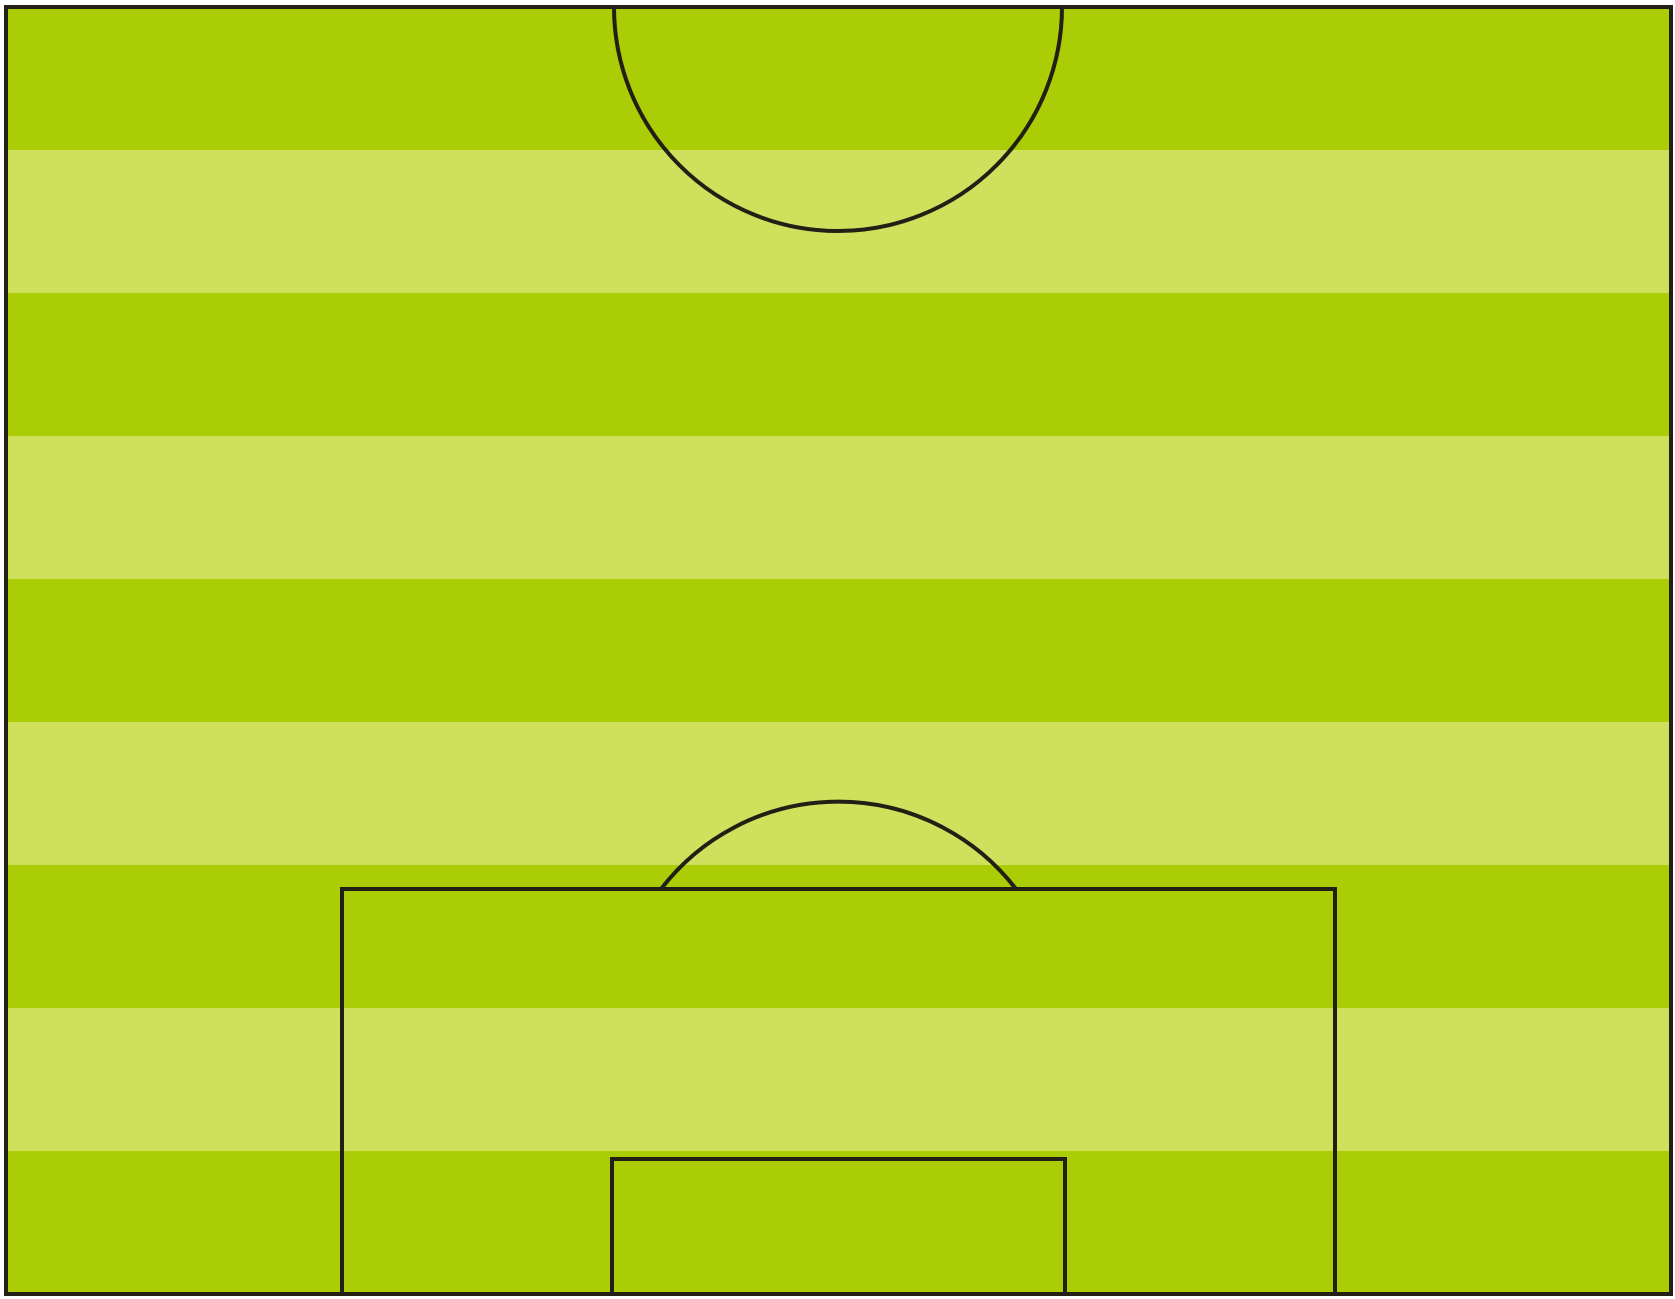  I want to click on goal-area, so click(838, 1226).